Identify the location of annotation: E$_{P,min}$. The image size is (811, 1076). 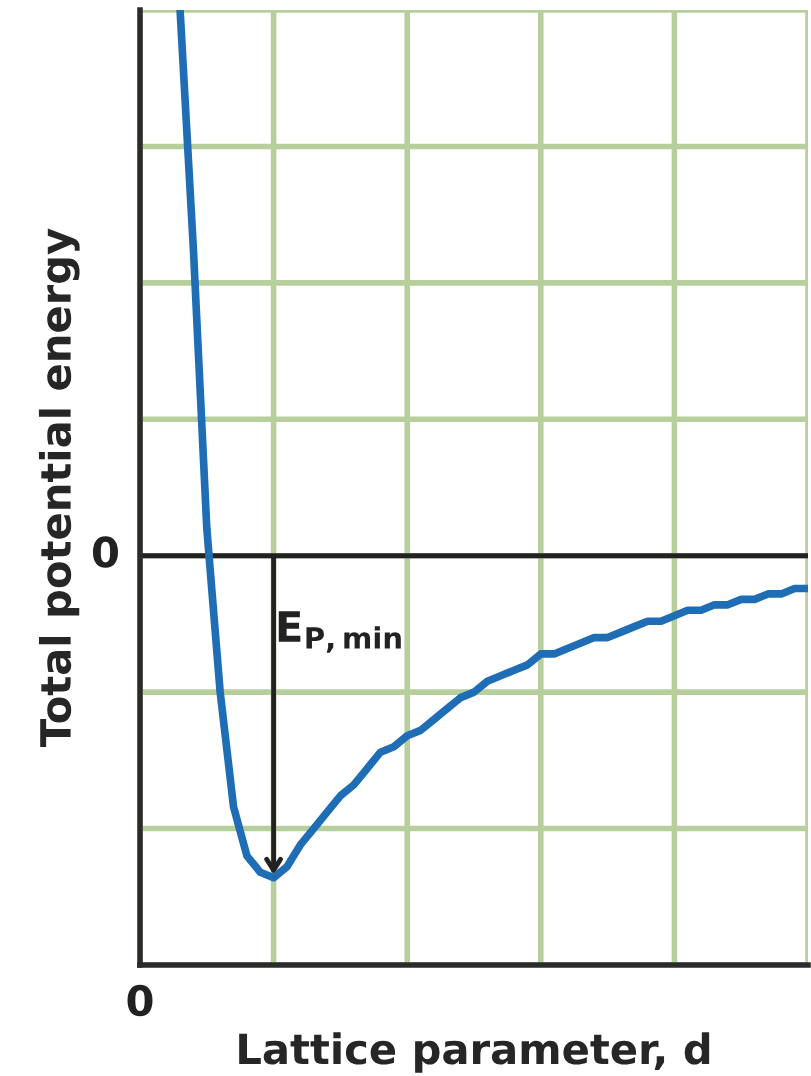
(339, 632).